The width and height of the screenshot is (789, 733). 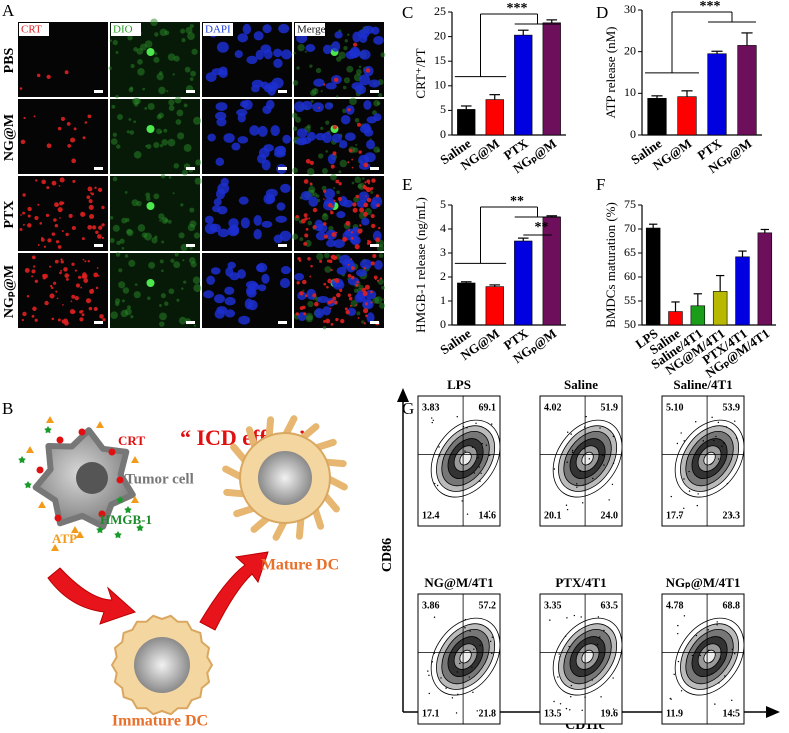 I want to click on row-label: PTX, so click(x=9, y=215).